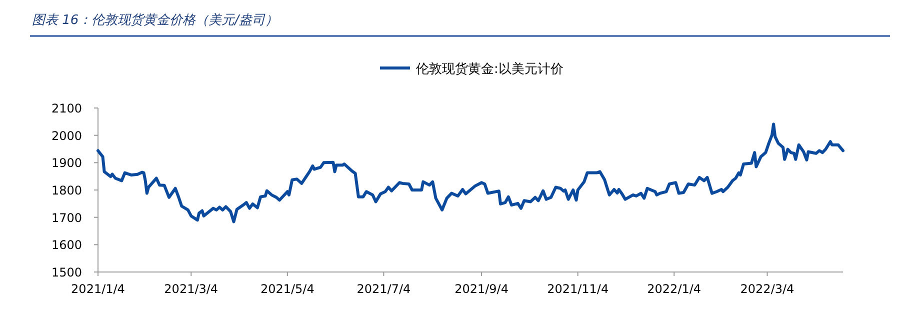  What do you see at coordinates (66, 245) in the screenshot?
I see `y-tick-label: 1600` at bounding box center [66, 245].